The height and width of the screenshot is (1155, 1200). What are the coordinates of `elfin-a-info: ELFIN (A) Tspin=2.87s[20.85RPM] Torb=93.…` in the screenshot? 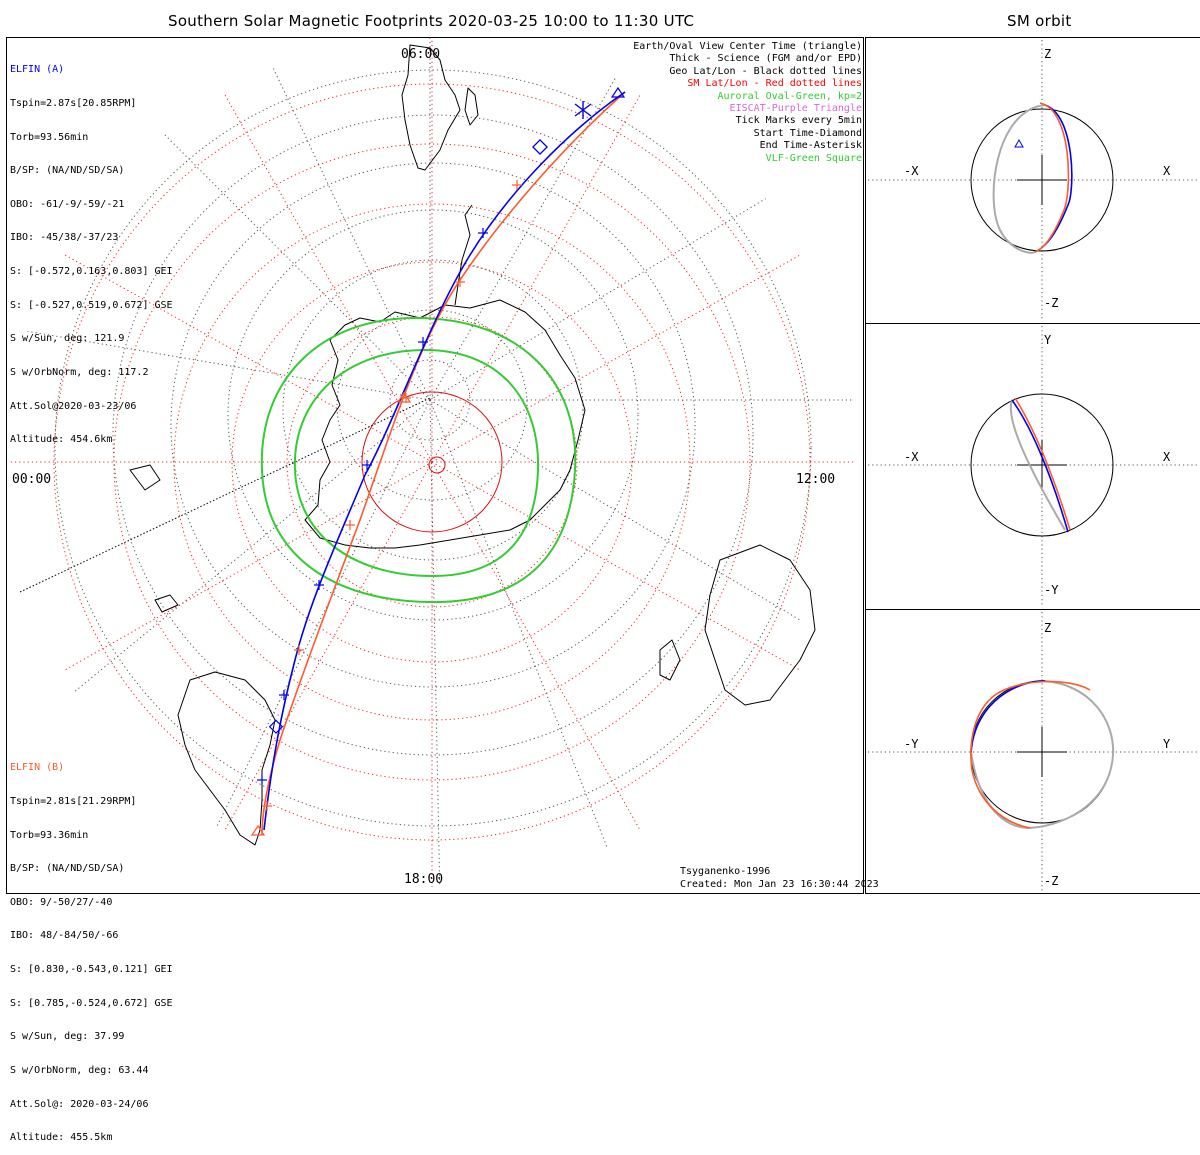 It's located at (91, 249).